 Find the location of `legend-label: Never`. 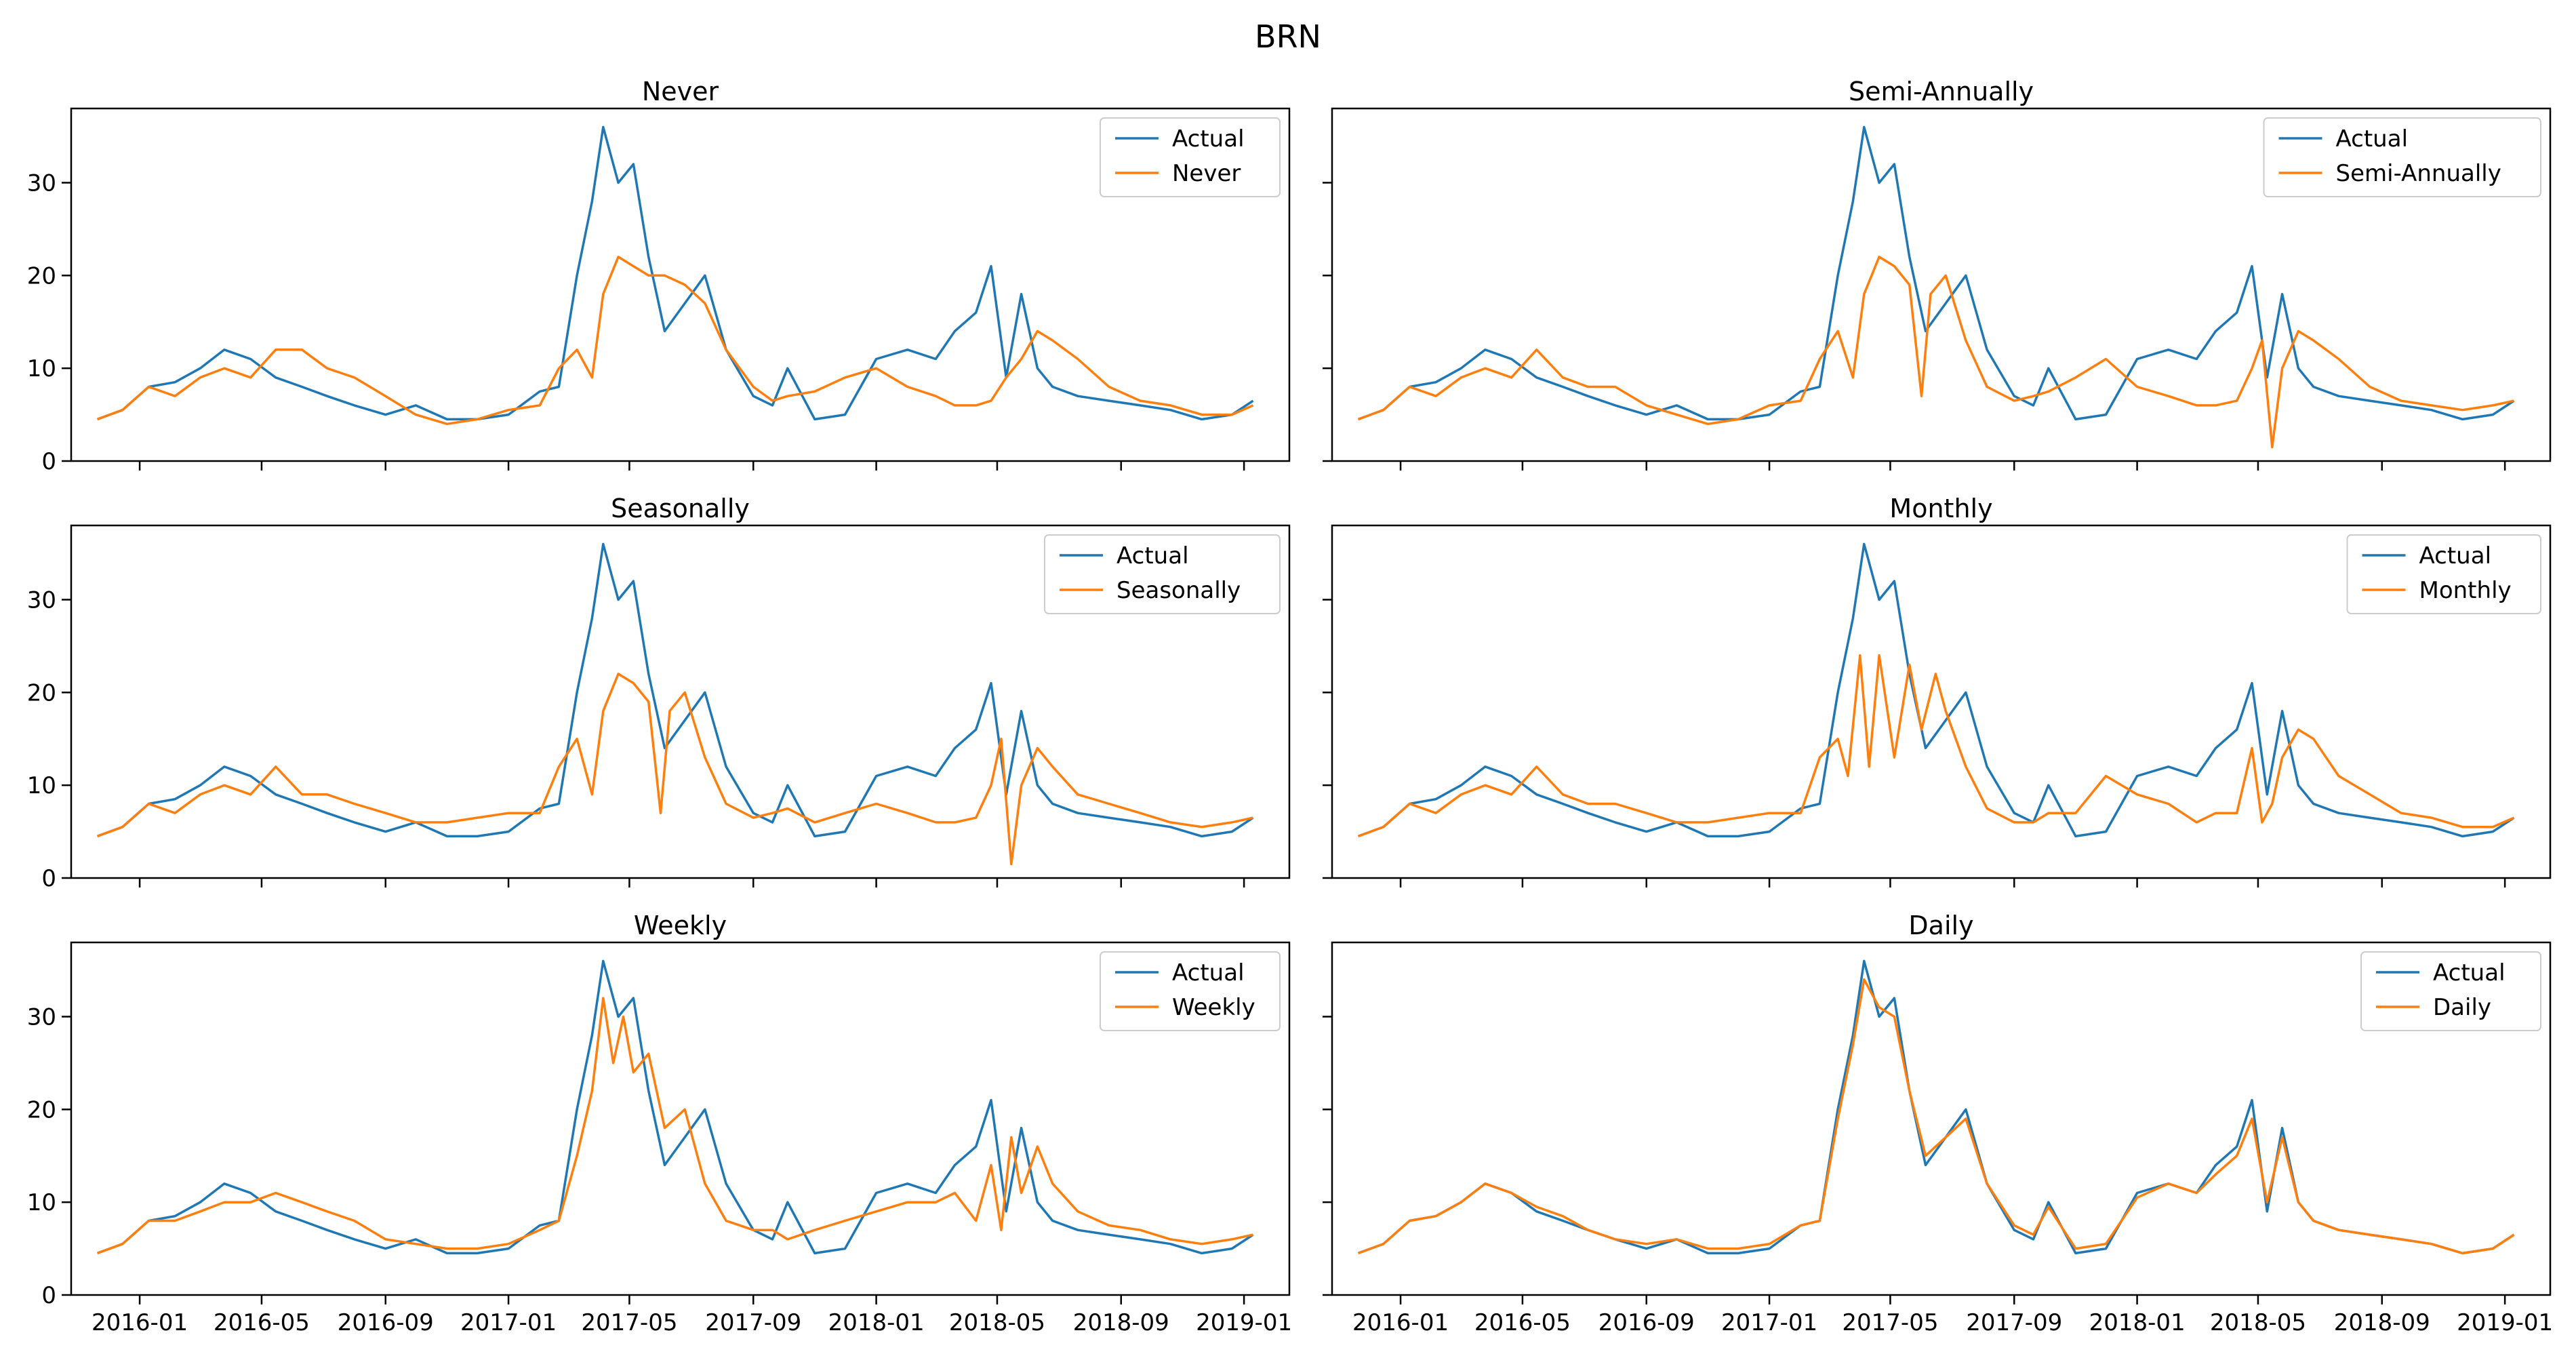

legend-label: Never is located at coordinates (1206, 173).